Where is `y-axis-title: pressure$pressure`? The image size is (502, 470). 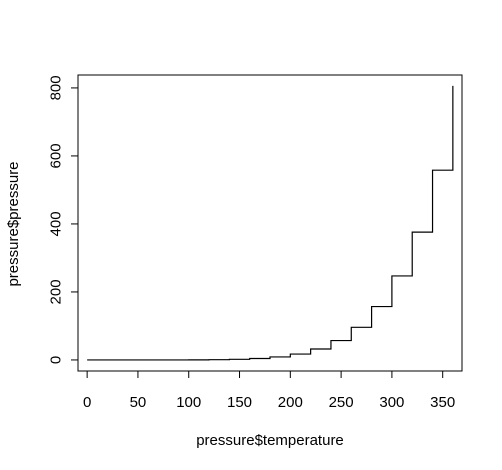
y-axis-title: pressure$pressure is located at coordinates (13, 223).